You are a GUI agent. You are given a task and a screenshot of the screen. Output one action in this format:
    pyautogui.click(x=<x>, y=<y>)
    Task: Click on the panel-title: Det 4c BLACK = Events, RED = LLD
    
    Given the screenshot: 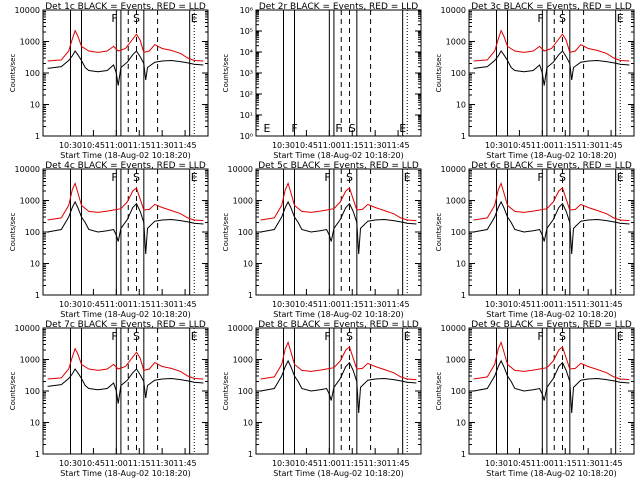 What is the action you would take?
    pyautogui.click(x=125, y=166)
    